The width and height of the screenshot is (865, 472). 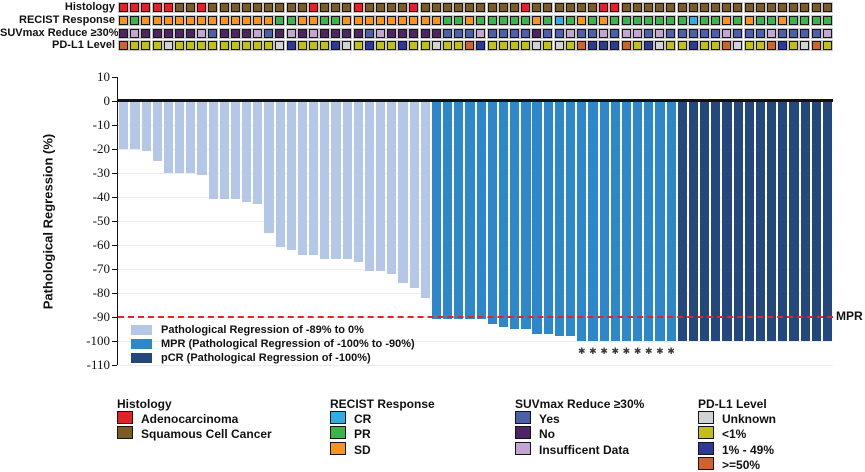 What do you see at coordinates (580, 404) in the screenshot?
I see `legend-group-title: SUVmax Reduce ≥30%` at bounding box center [580, 404].